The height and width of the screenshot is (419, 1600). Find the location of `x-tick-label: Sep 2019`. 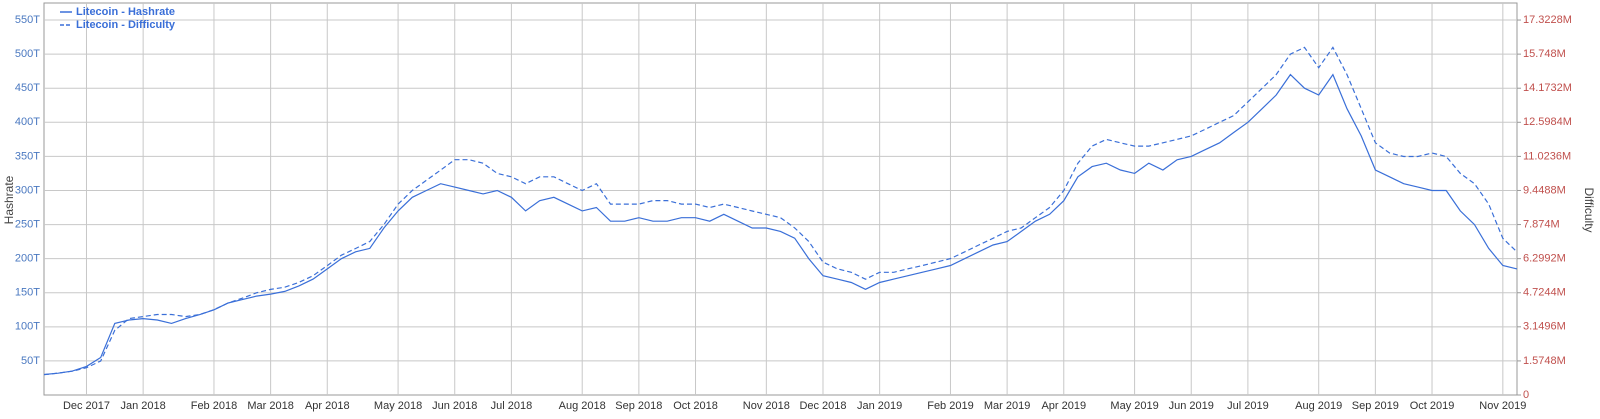

x-tick-label: Sep 2019 is located at coordinates (1375, 406).